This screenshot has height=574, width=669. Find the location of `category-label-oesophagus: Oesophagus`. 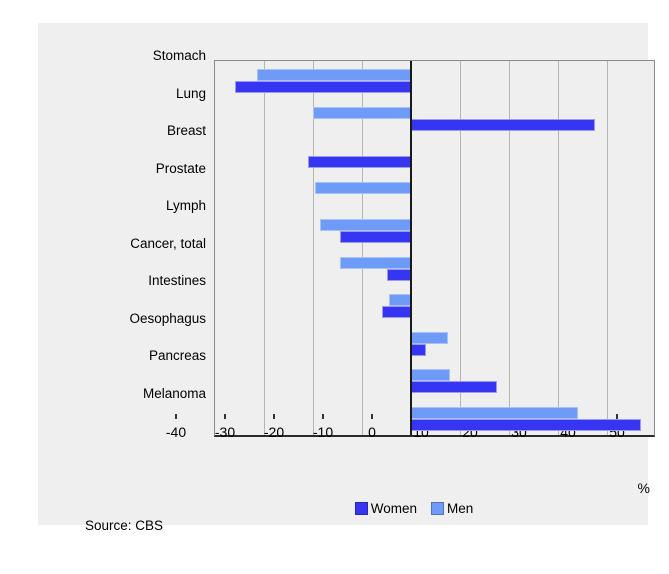

category-label-oesophagus: Oesophagus is located at coordinates (167, 318).